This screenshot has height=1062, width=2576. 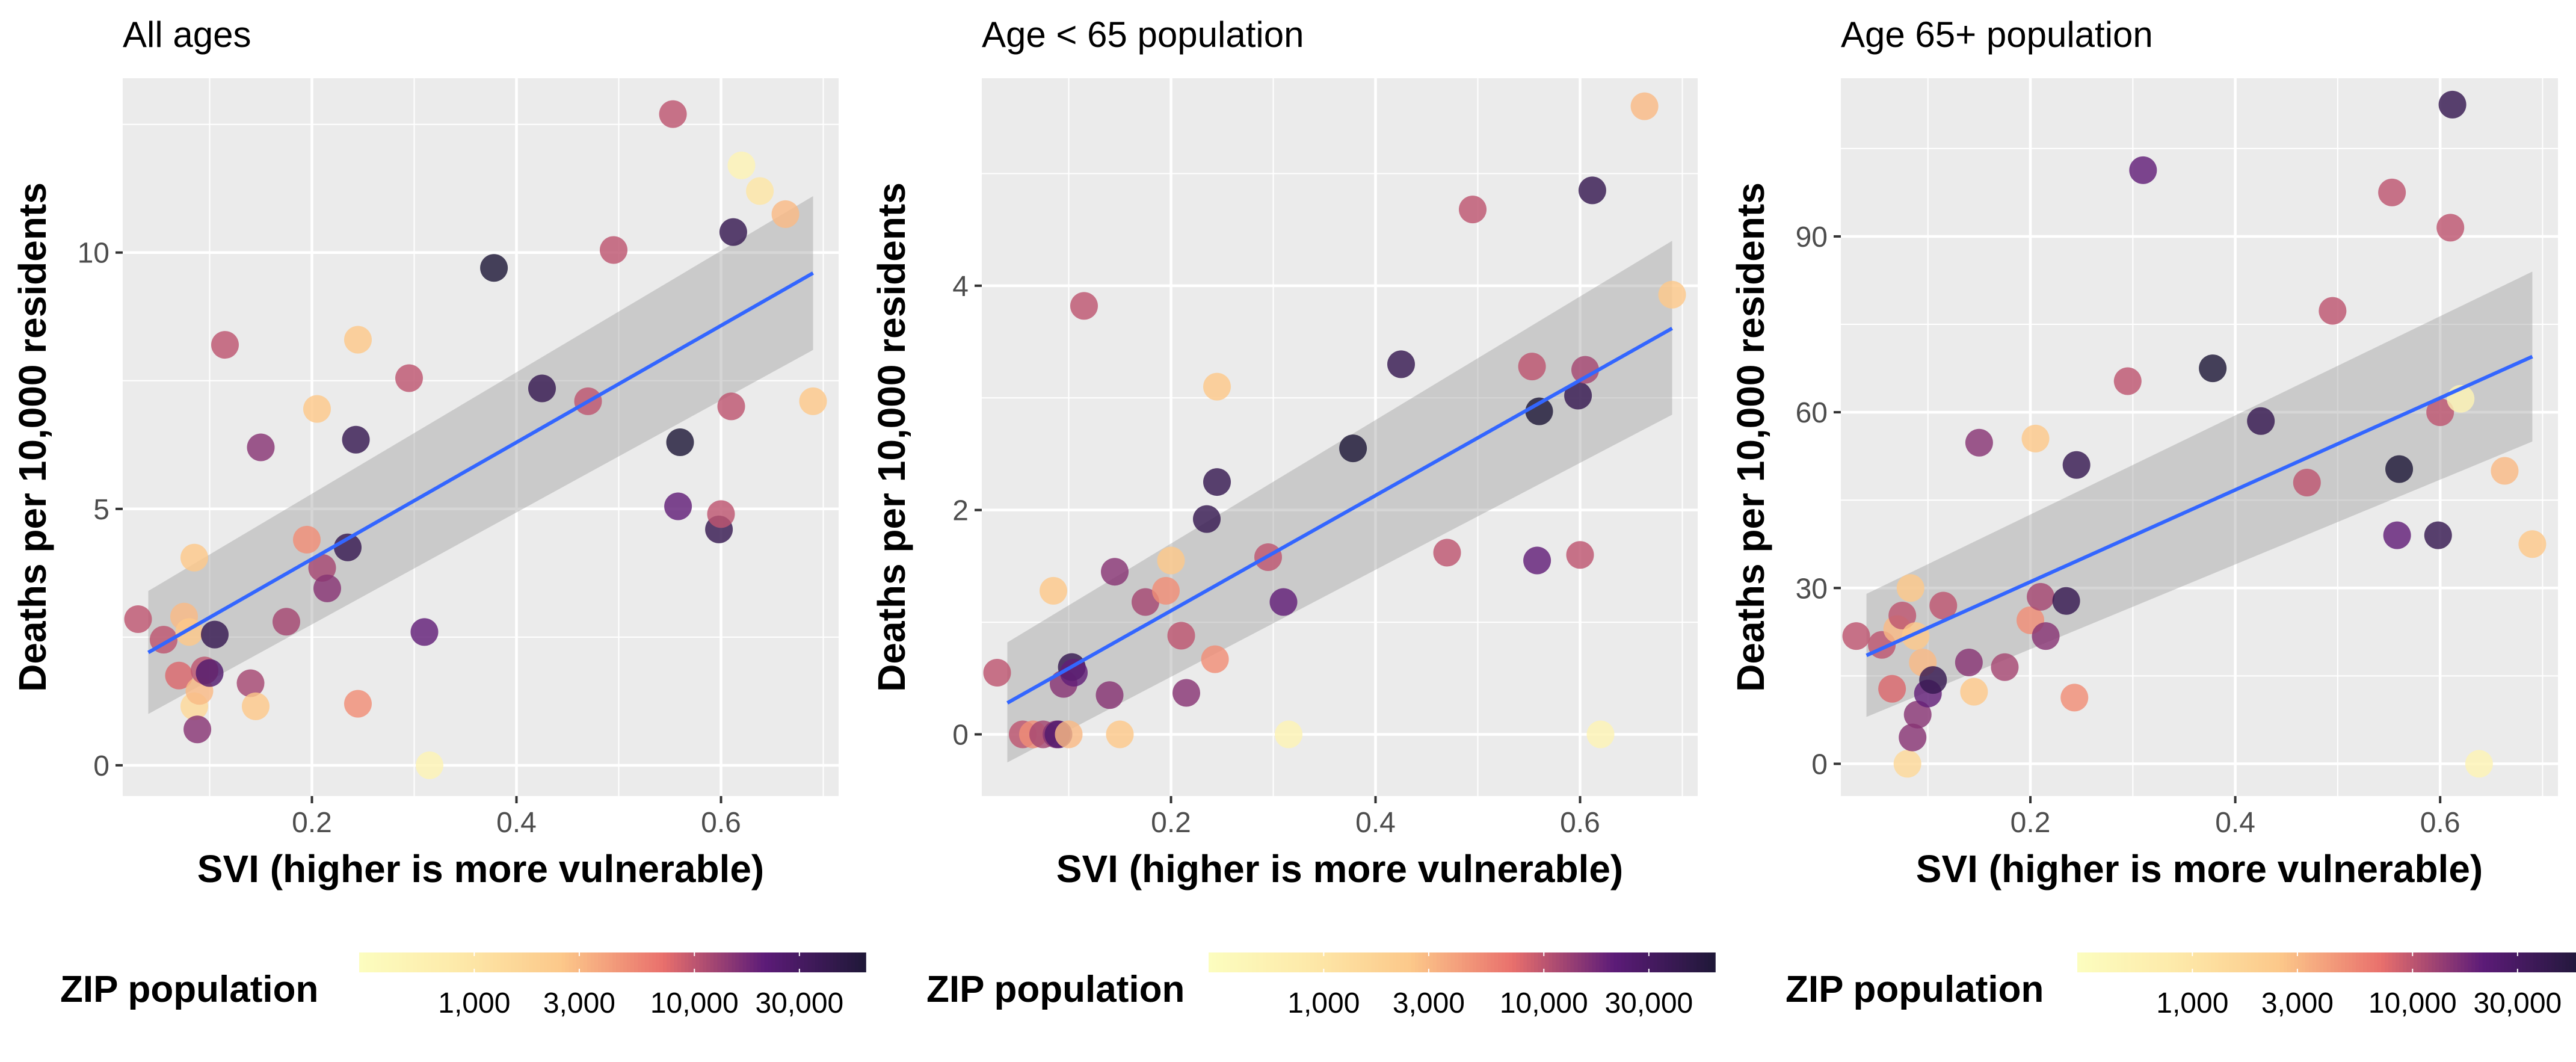 What do you see at coordinates (1648, 1003) in the screenshot?
I see `legend-break-label: 30,000` at bounding box center [1648, 1003].